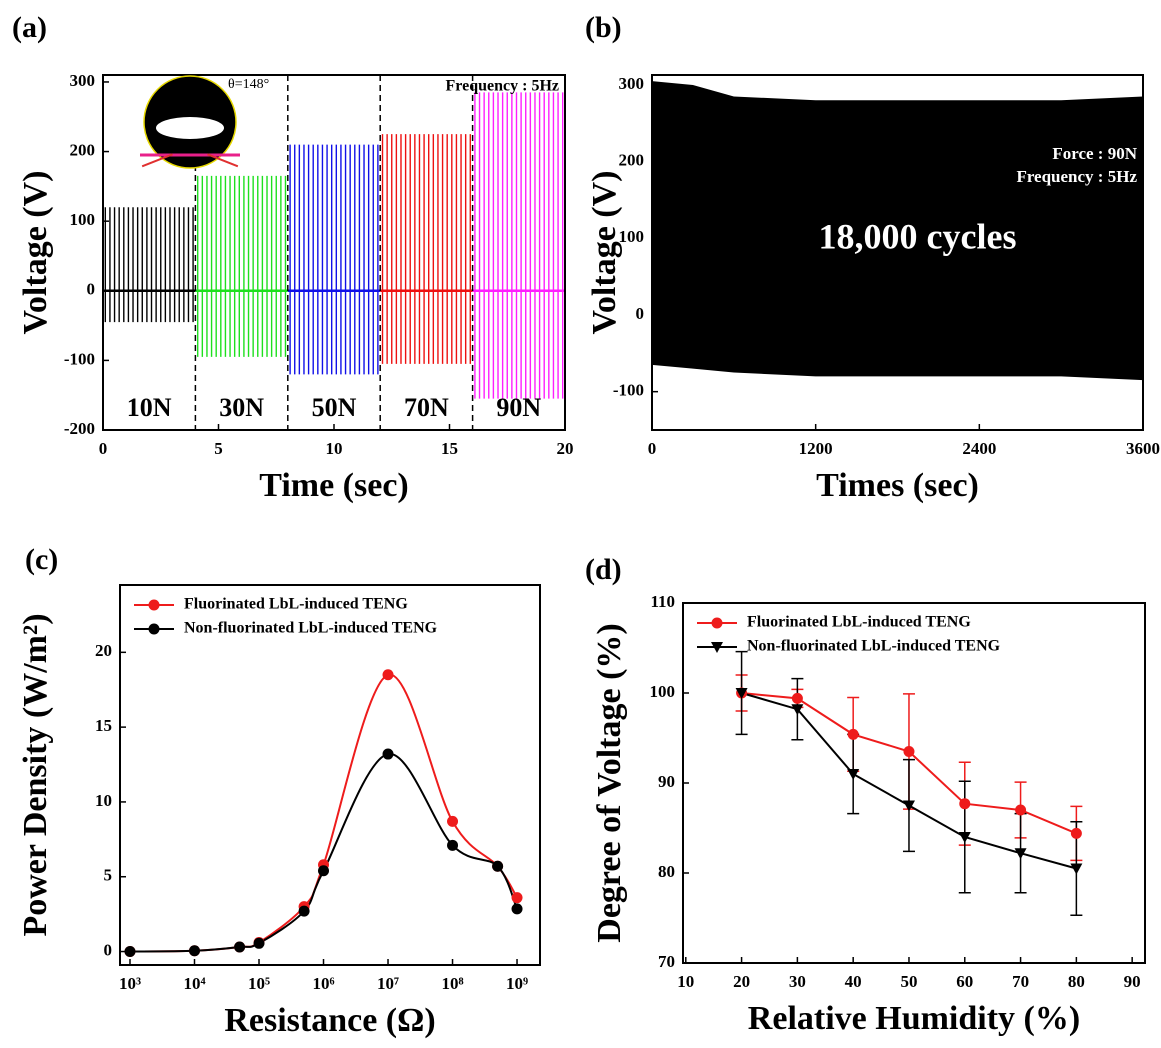 This screenshot has height=1048, width=1161. What do you see at coordinates (662, 601) in the screenshot?
I see `y-tick-label: 110` at bounding box center [662, 601].